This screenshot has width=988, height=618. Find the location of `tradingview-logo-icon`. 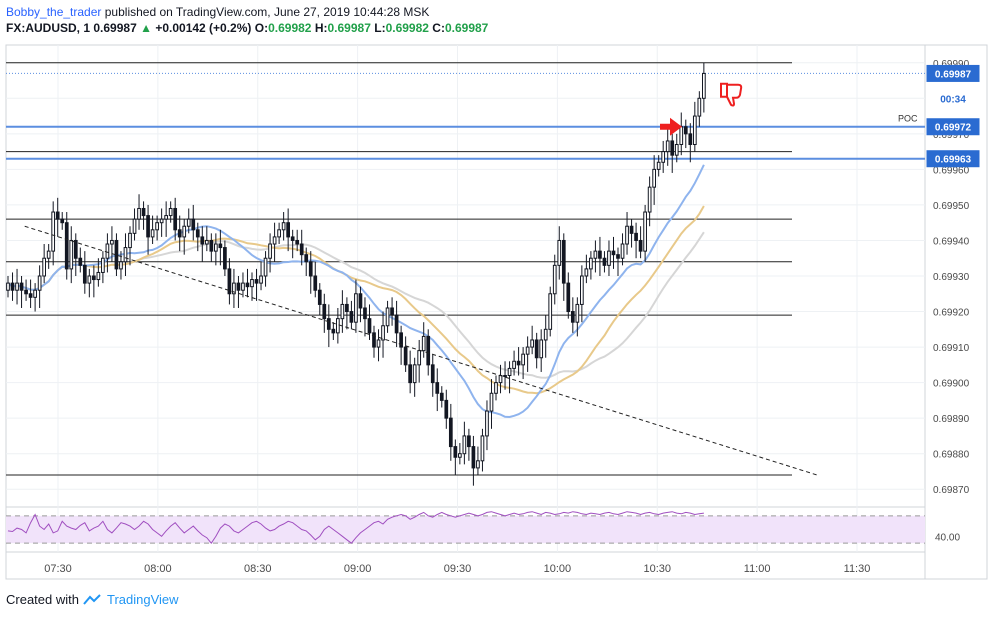

tradingview-logo-icon is located at coordinates (92, 599).